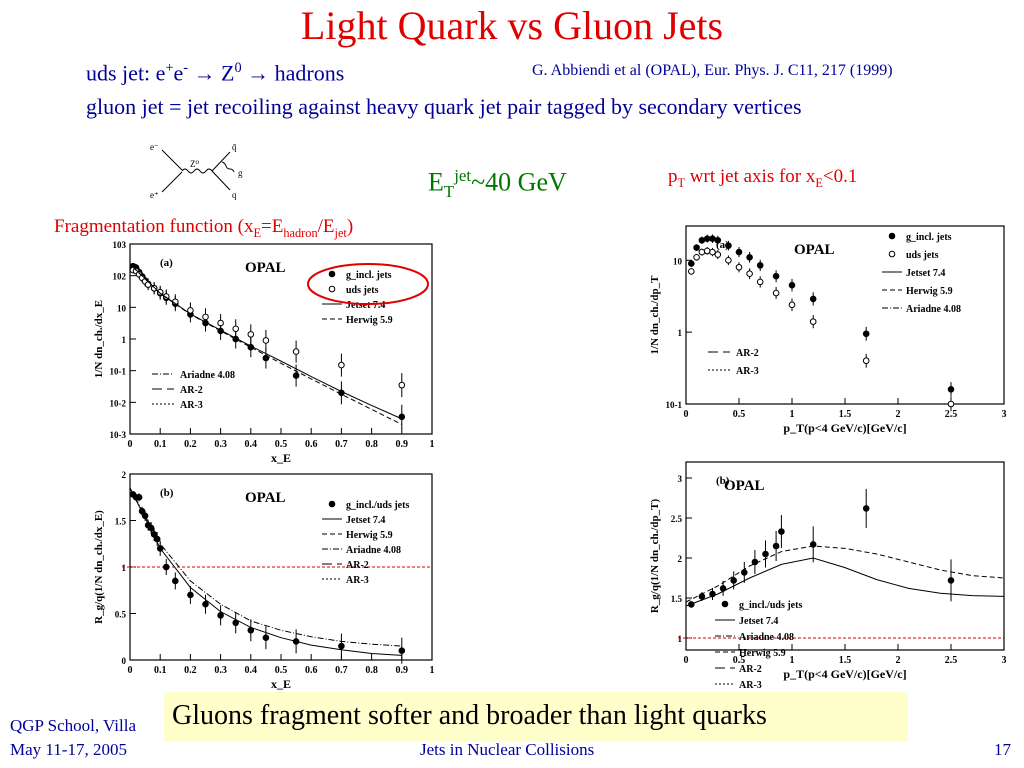  I want to click on uds-sup-minus: -, so click(186, 68).